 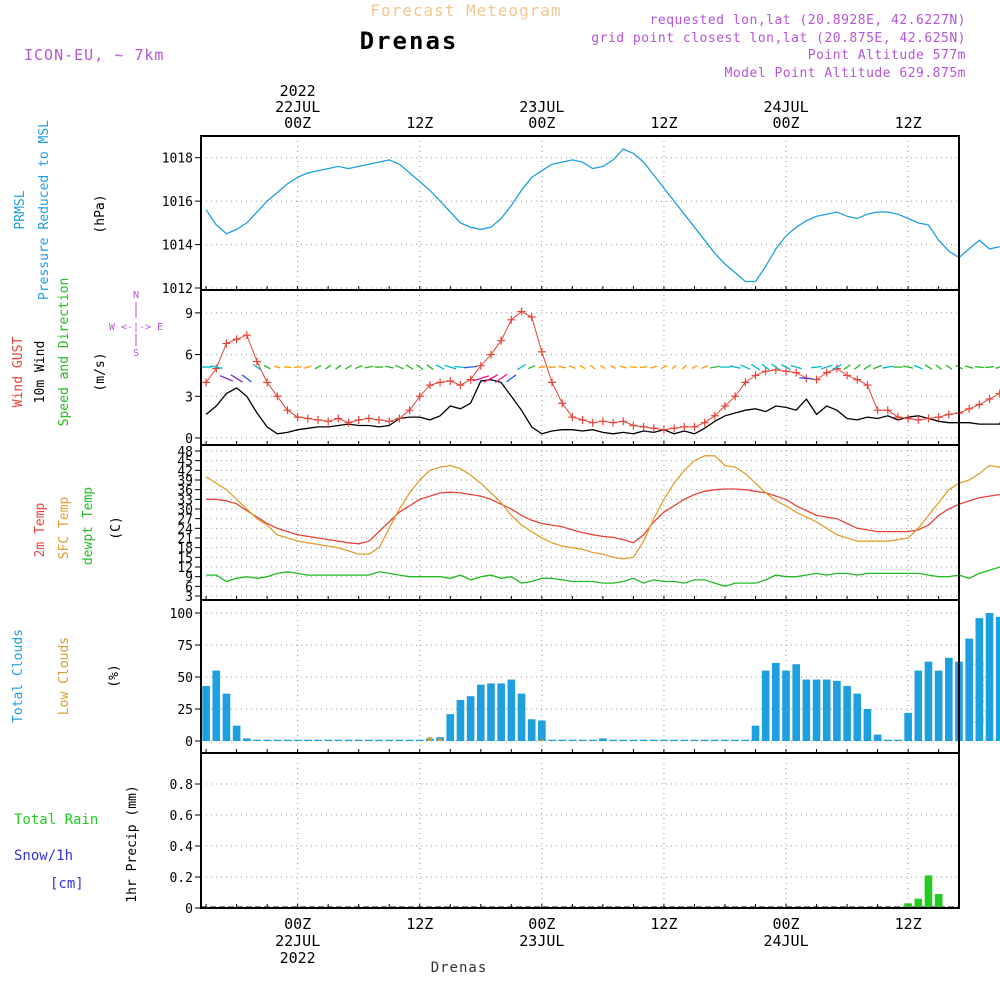 What do you see at coordinates (297, 941) in the screenshot?
I see `time-label-bottom: 22JUL` at bounding box center [297, 941].